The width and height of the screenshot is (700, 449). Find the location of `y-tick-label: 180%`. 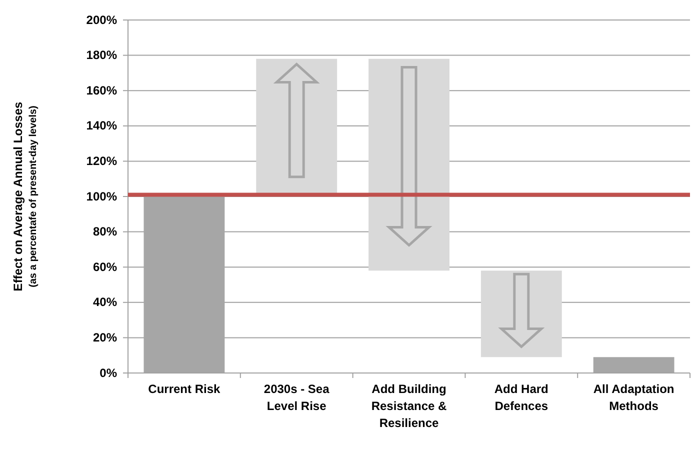

y-tick-label: 180% is located at coordinates (102, 55).